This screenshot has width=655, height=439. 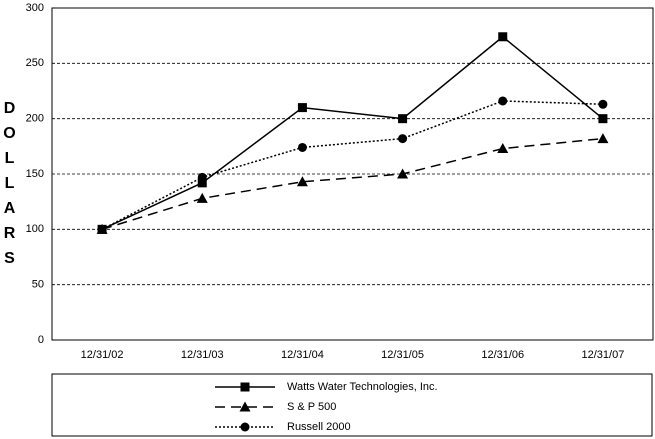 I want to click on y-tick-label: 300, so click(x=35, y=8).